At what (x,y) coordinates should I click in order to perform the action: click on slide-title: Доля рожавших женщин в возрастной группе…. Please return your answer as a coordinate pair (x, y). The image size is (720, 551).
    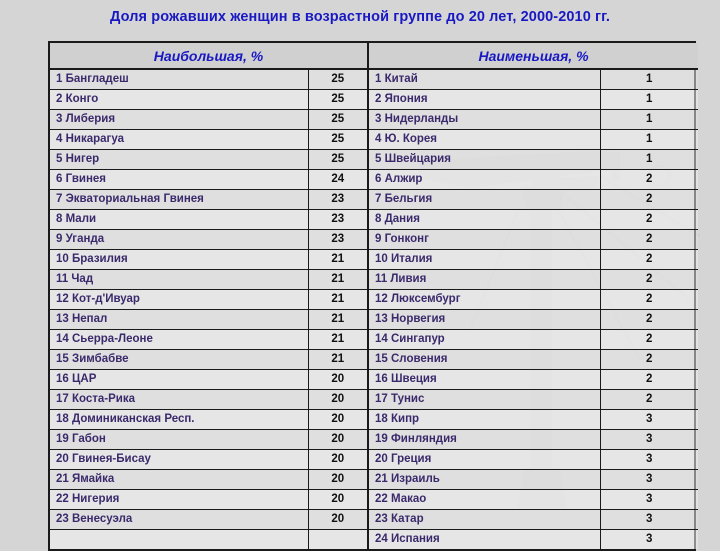
    Looking at the image, I should click on (360, 17).